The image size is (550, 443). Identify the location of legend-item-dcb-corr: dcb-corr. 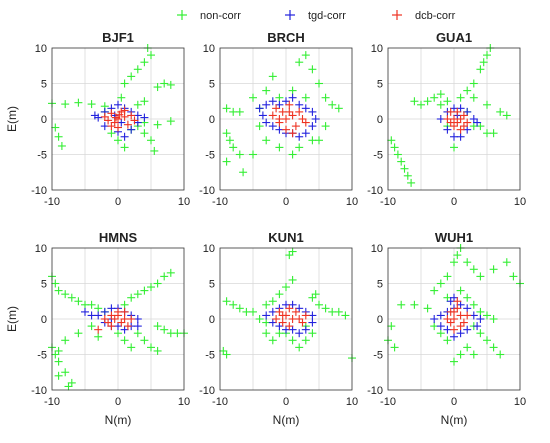
(424, 16).